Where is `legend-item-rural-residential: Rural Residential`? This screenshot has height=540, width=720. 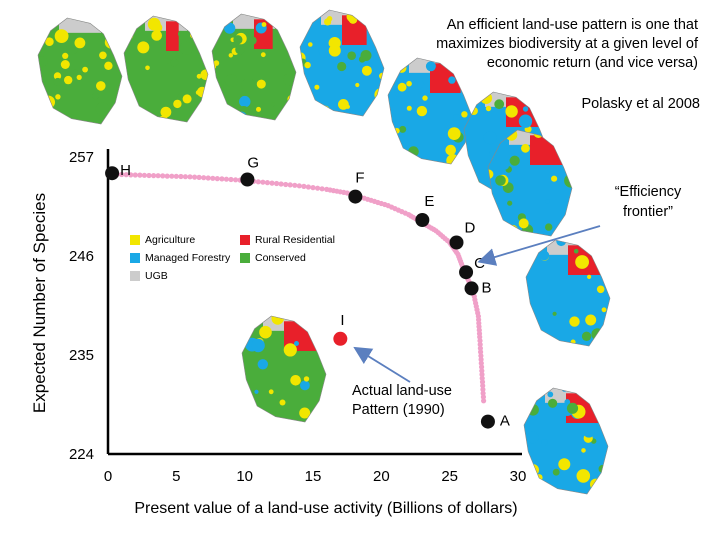 legend-item-rural-residential: Rural Residential is located at coordinates (287, 240).